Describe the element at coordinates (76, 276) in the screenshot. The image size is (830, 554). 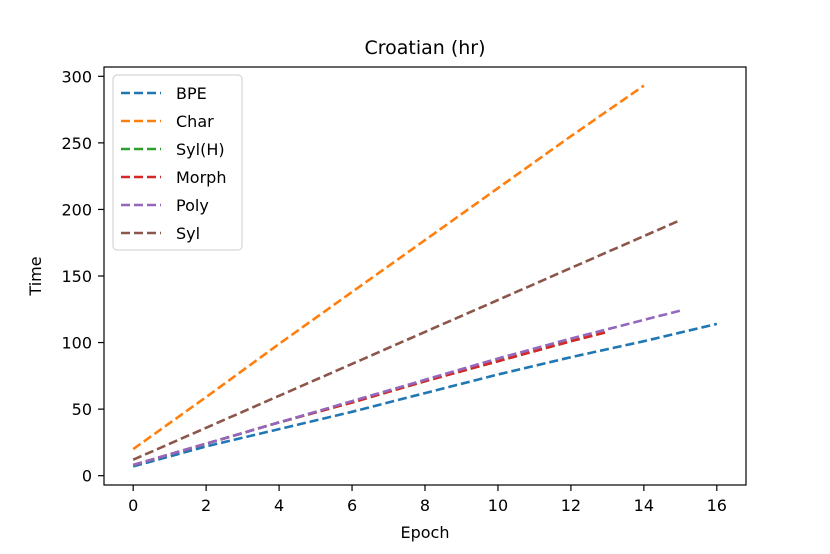
I see `y-tick-label: 150` at that location.